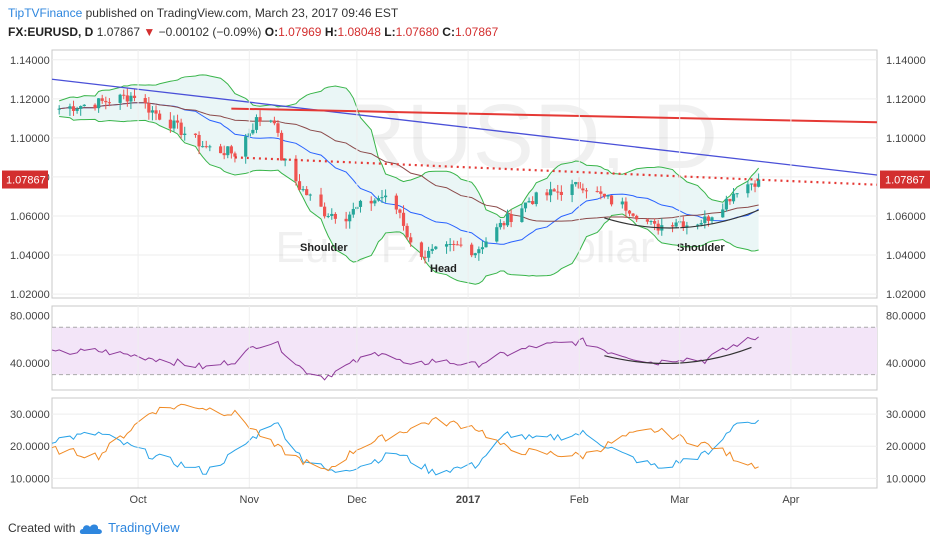 The height and width of the screenshot is (550, 932). What do you see at coordinates (906, 256) in the screenshot?
I see `price-tick-label-right: 1.04000` at bounding box center [906, 256].